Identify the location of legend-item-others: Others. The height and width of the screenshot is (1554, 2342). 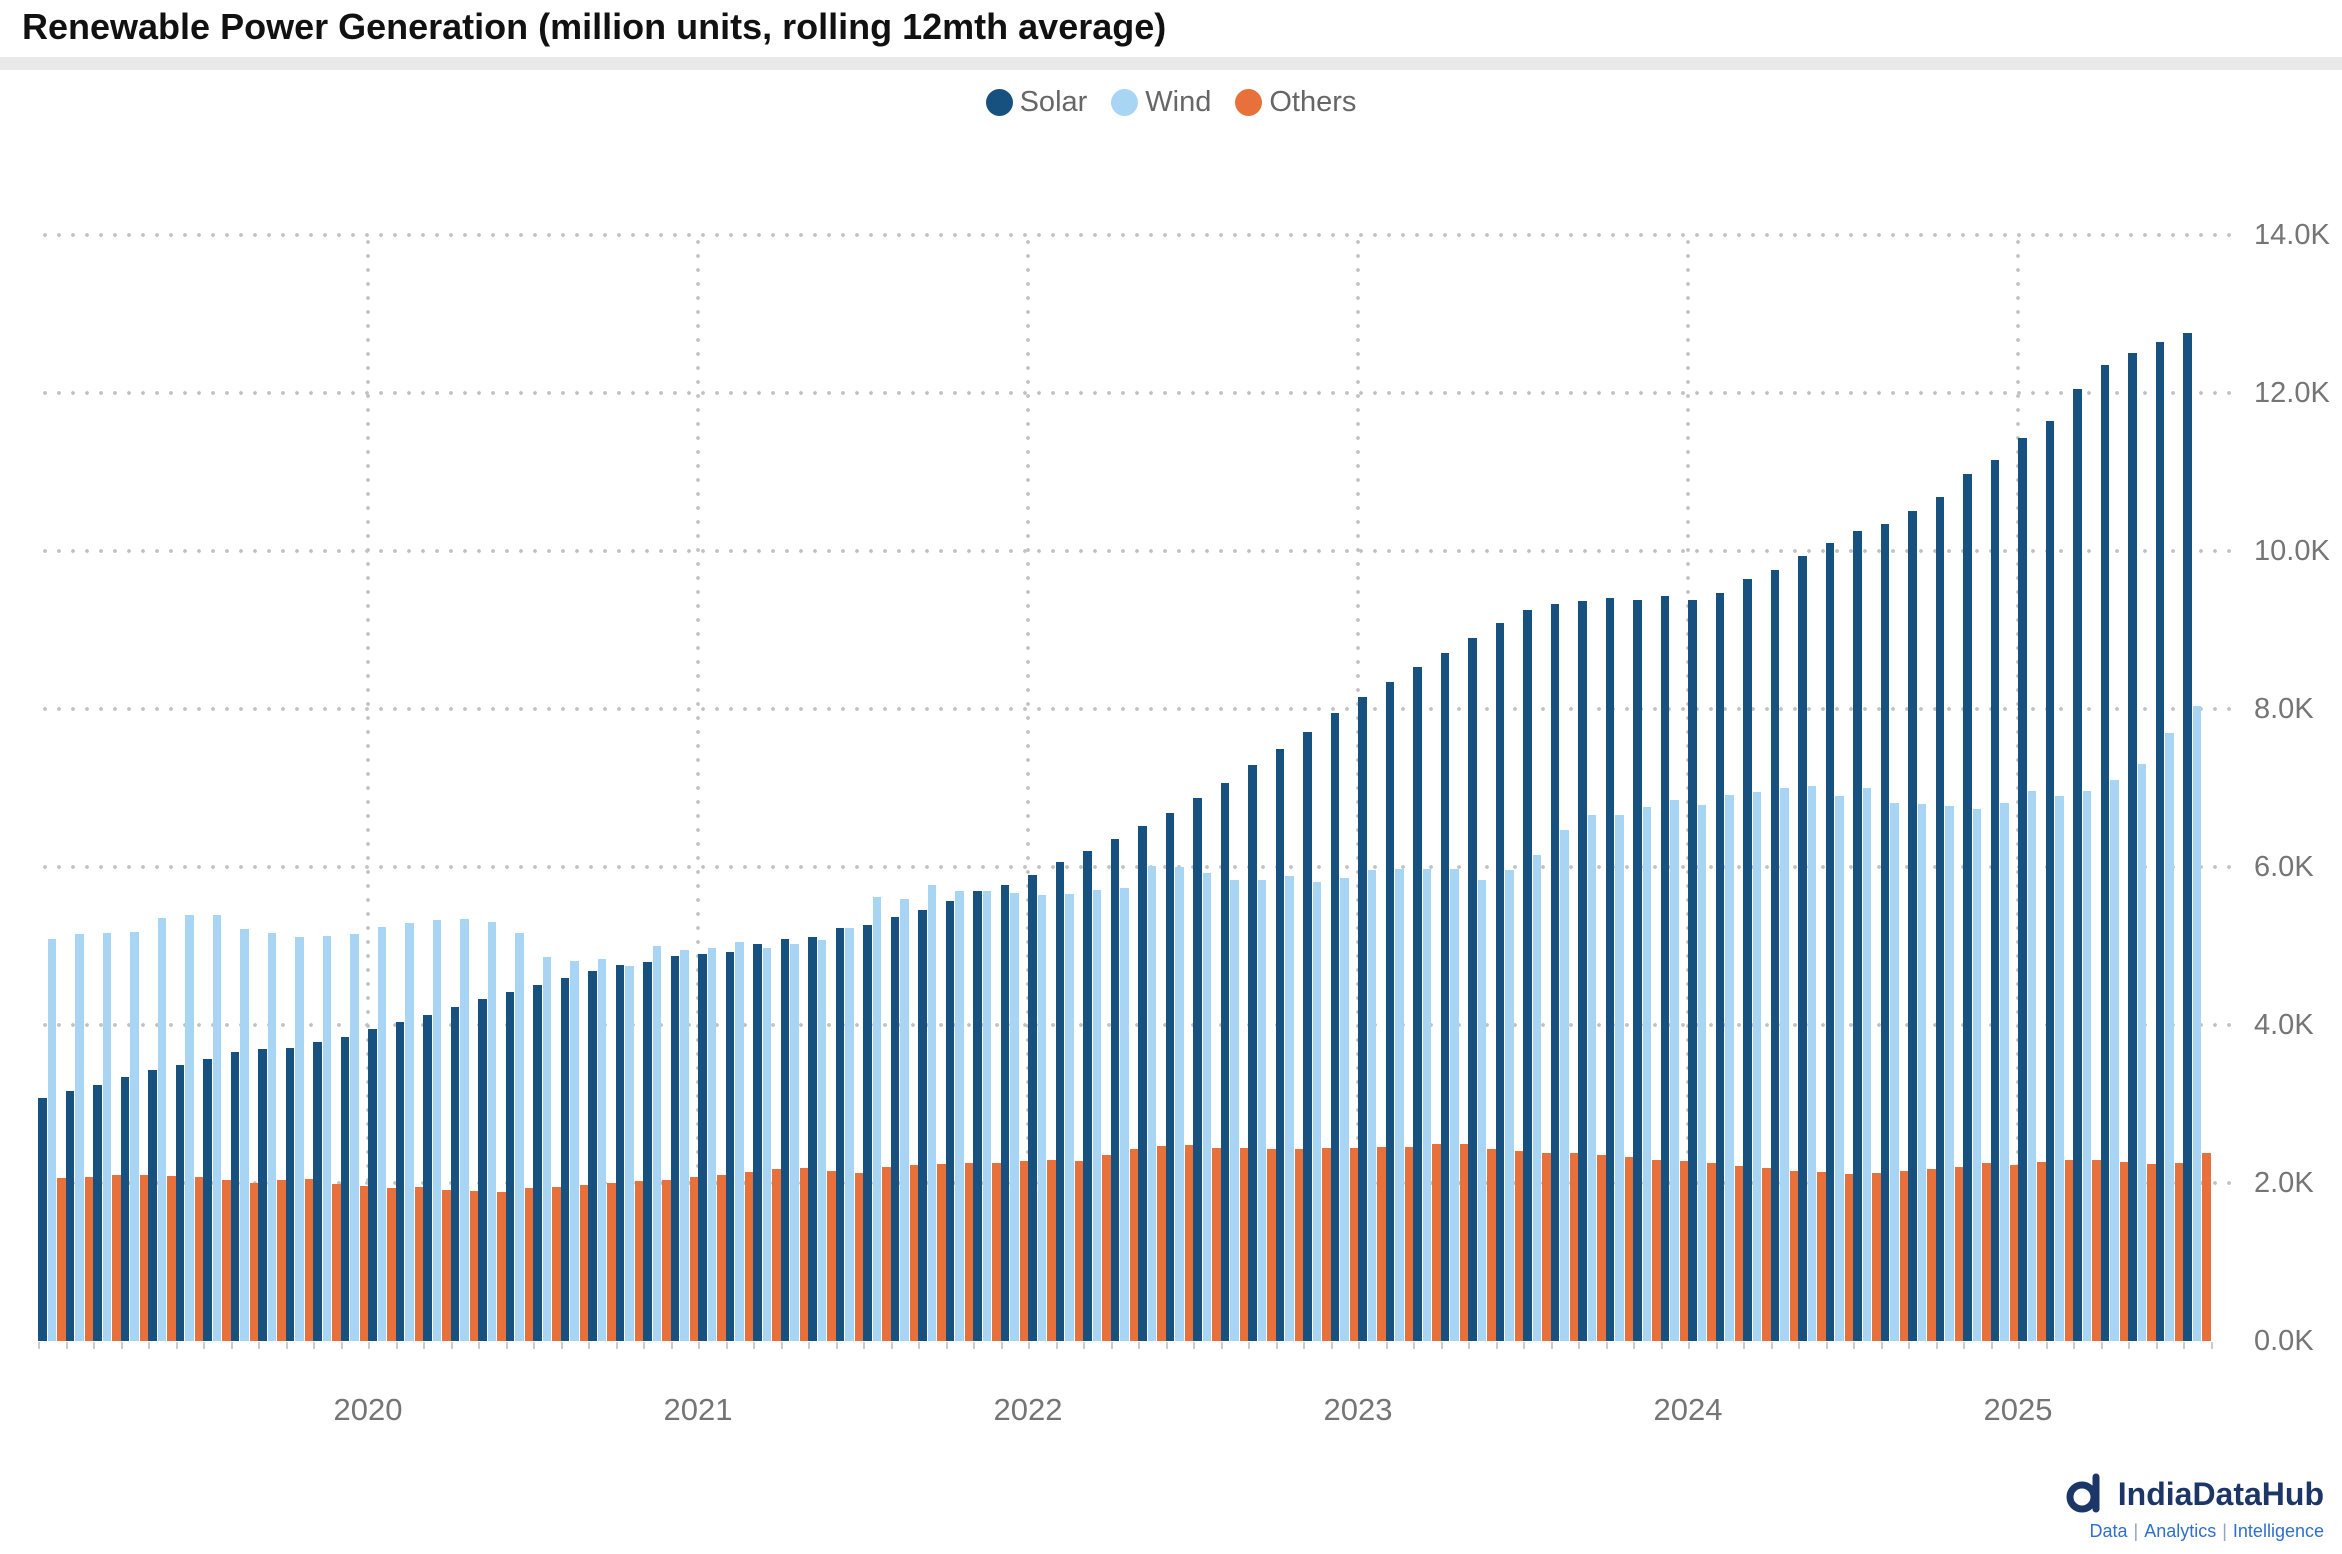
(1295, 102).